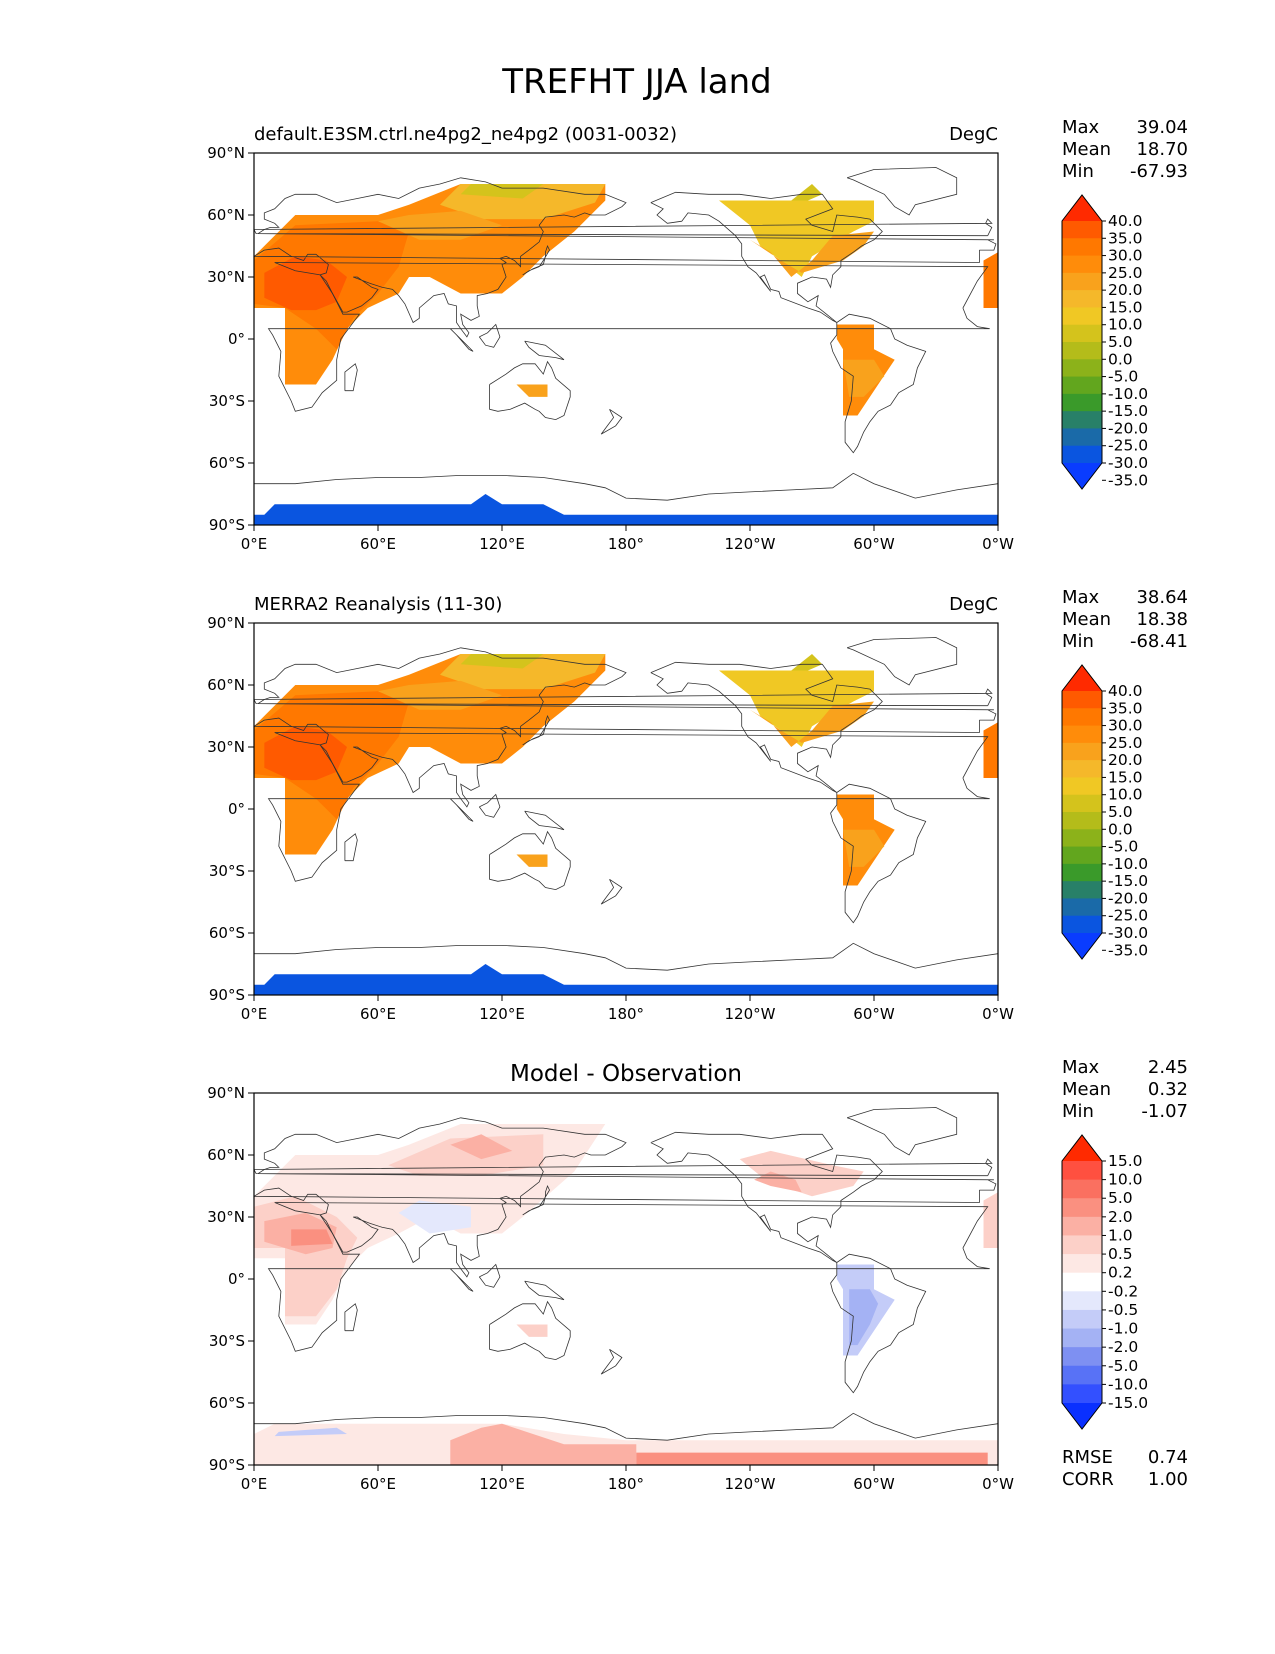 The image size is (1275, 1654). Describe the element at coordinates (626, 339) in the screenshot. I see `map-frame` at that location.